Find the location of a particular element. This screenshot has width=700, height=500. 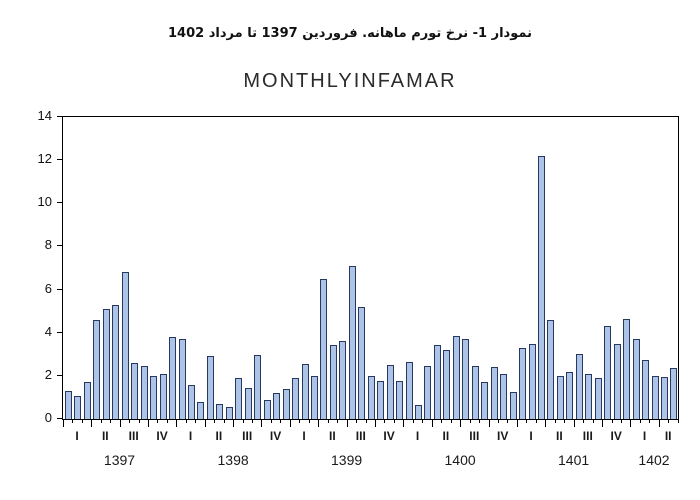

y-tick-label-6: 6 is located at coordinates (48, 288).